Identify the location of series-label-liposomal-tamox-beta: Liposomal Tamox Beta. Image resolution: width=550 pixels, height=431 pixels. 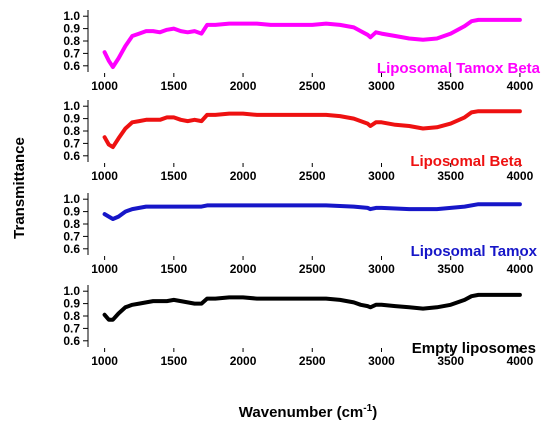
(459, 68).